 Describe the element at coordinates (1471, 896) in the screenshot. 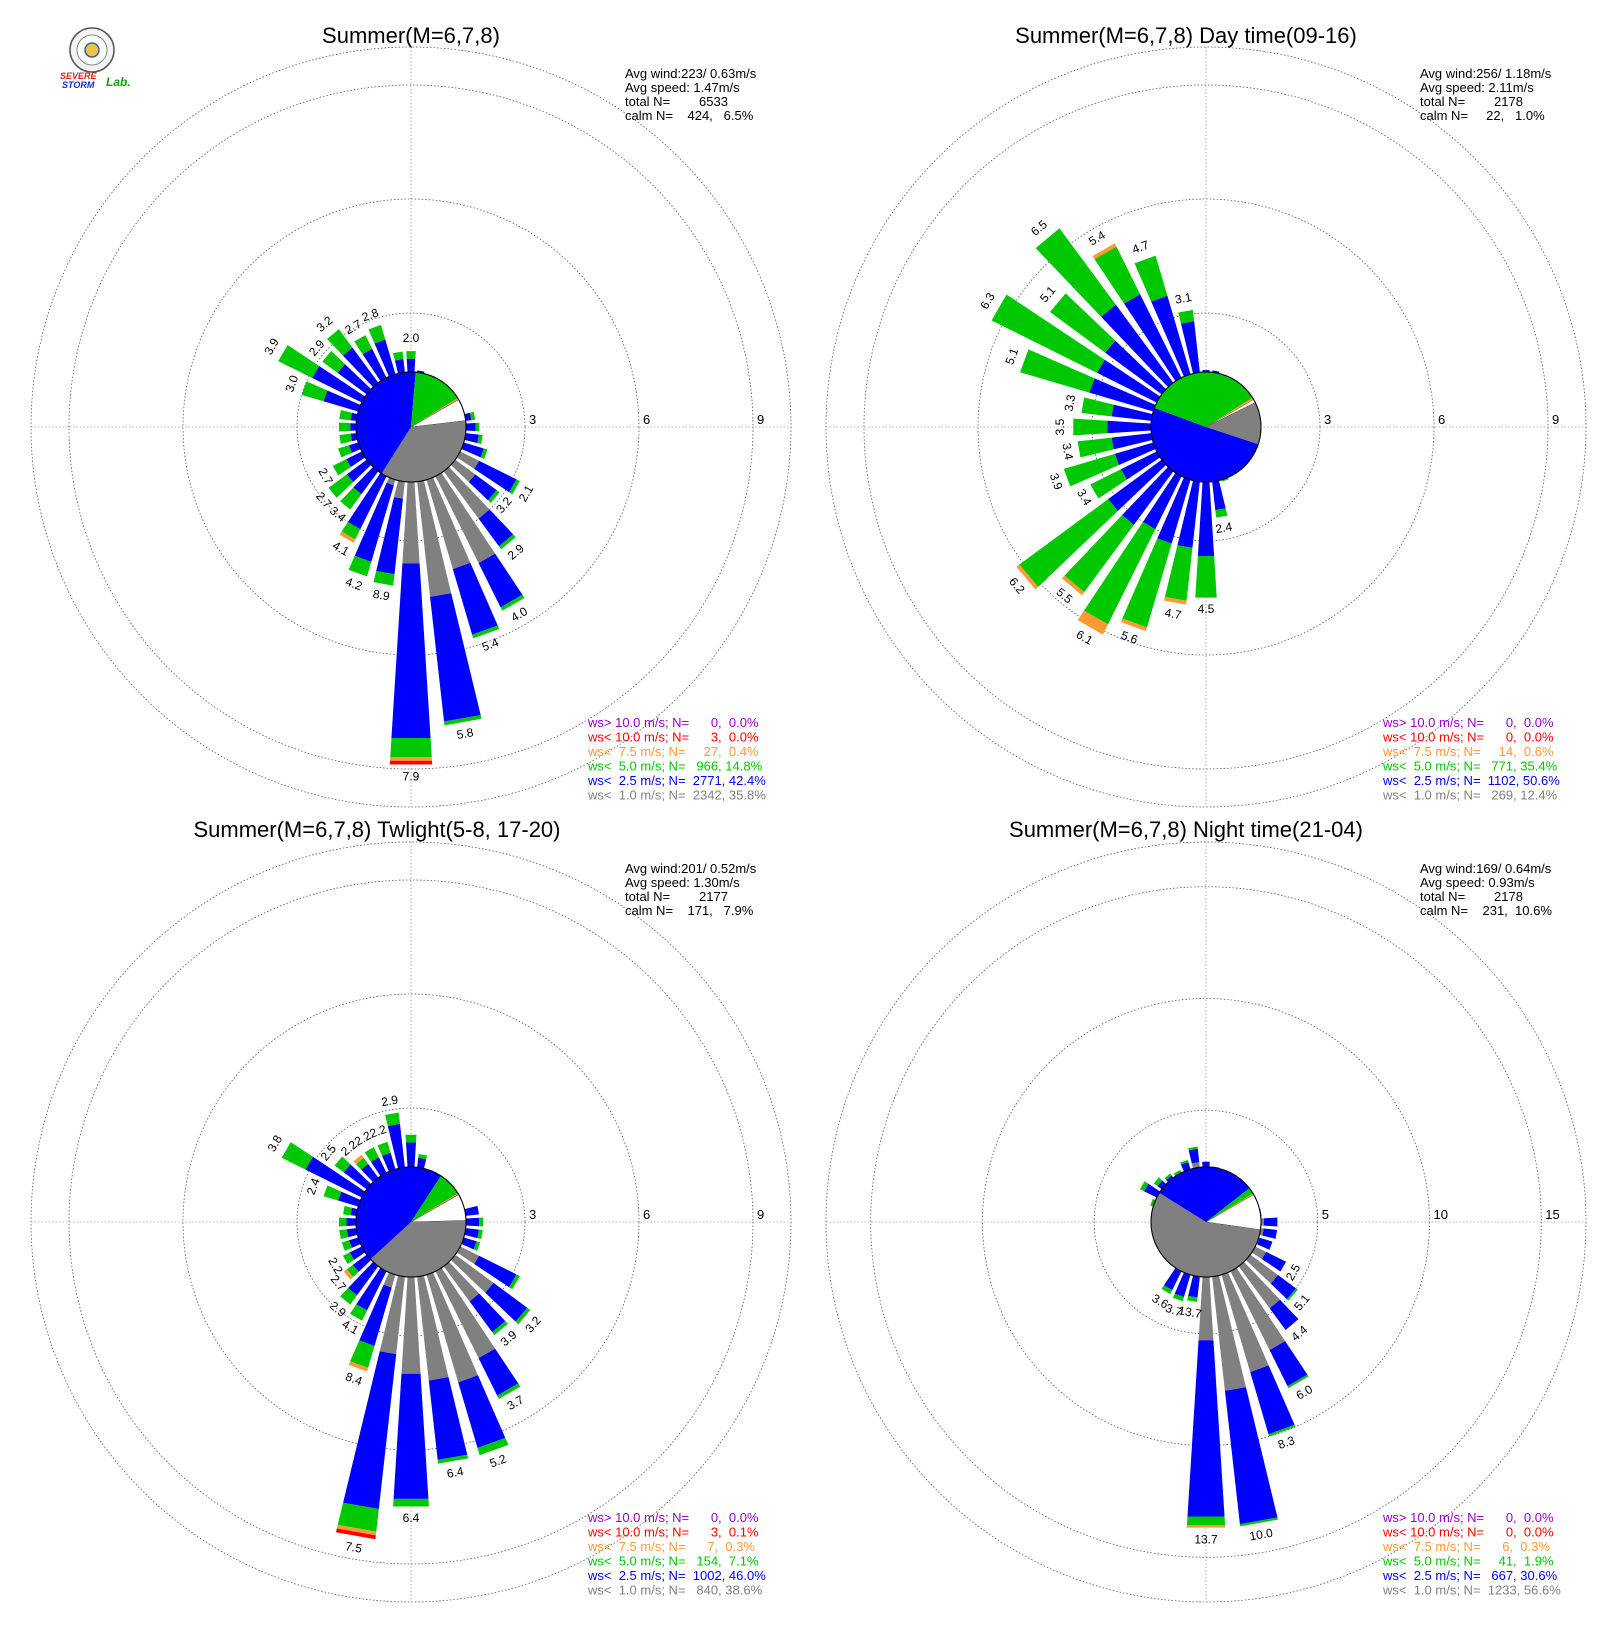

I see `stats-line: total N= 2178` at that location.